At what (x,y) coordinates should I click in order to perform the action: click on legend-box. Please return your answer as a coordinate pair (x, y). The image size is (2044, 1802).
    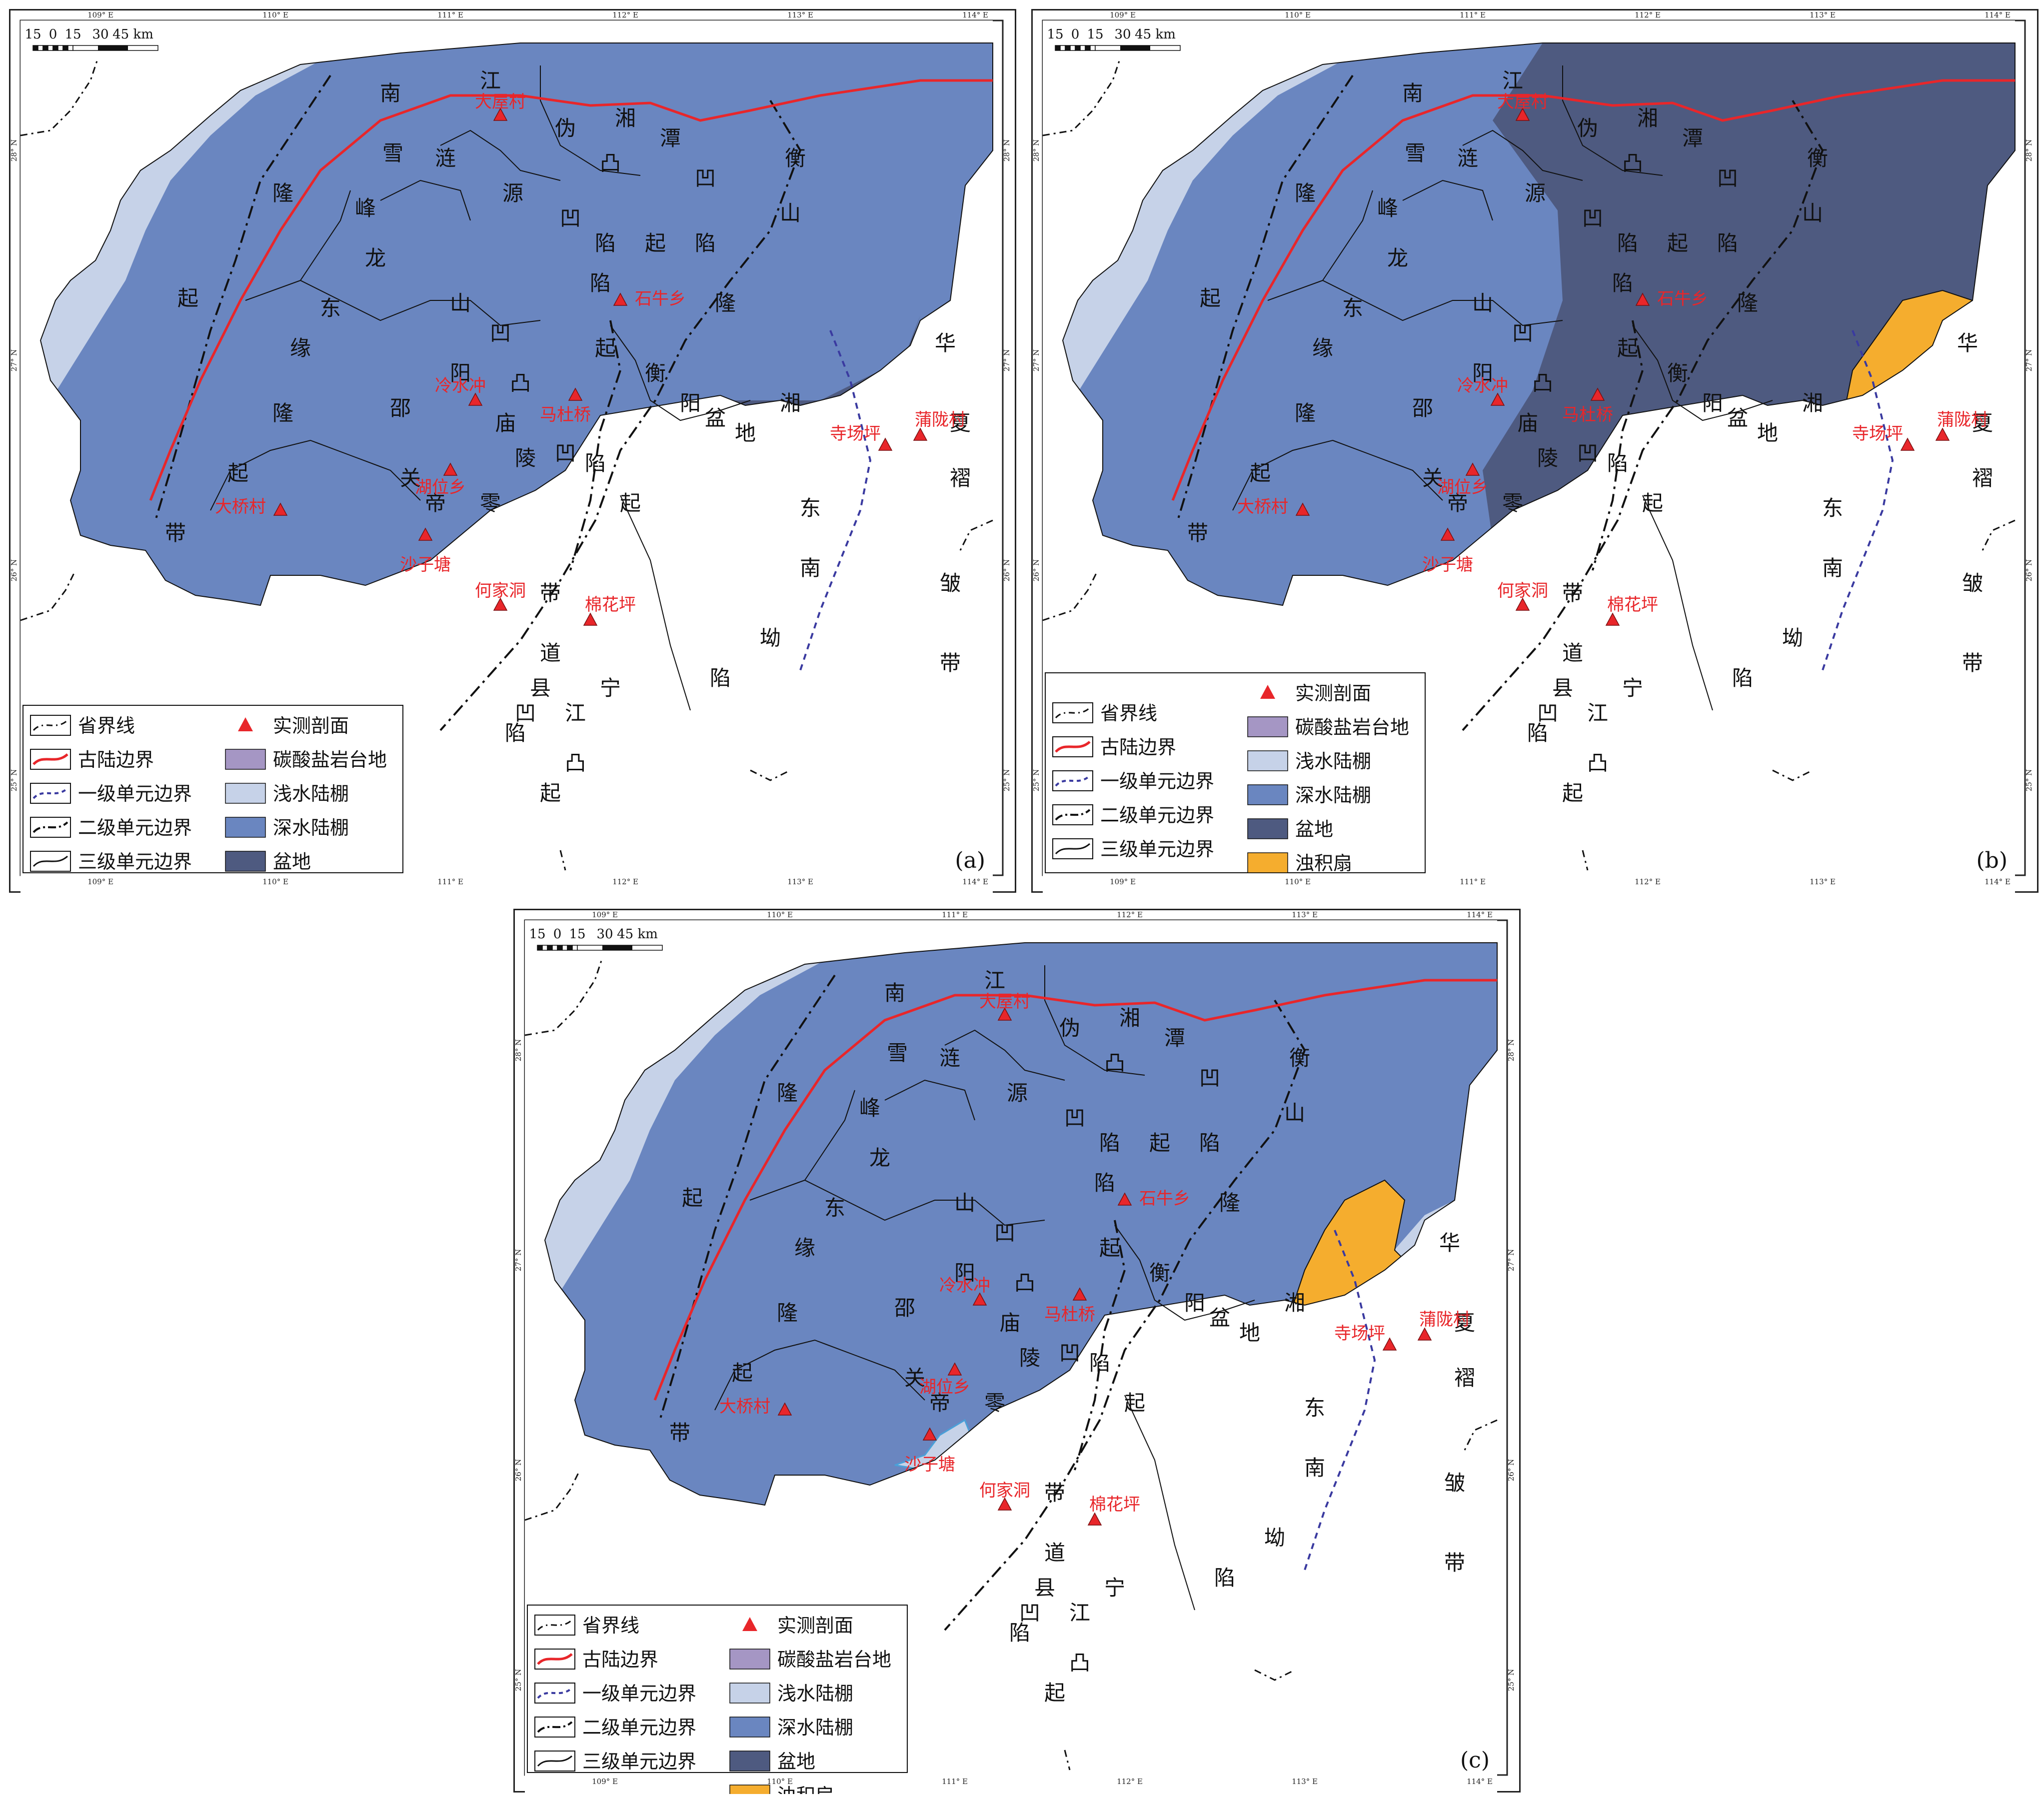
    Looking at the image, I should click on (1235, 772).